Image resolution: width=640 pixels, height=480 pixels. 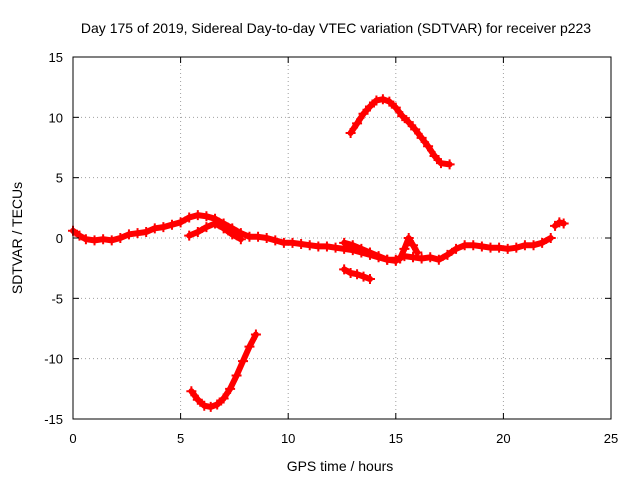 What do you see at coordinates (53, 419) in the screenshot?
I see `y-tick-label: -15` at bounding box center [53, 419].